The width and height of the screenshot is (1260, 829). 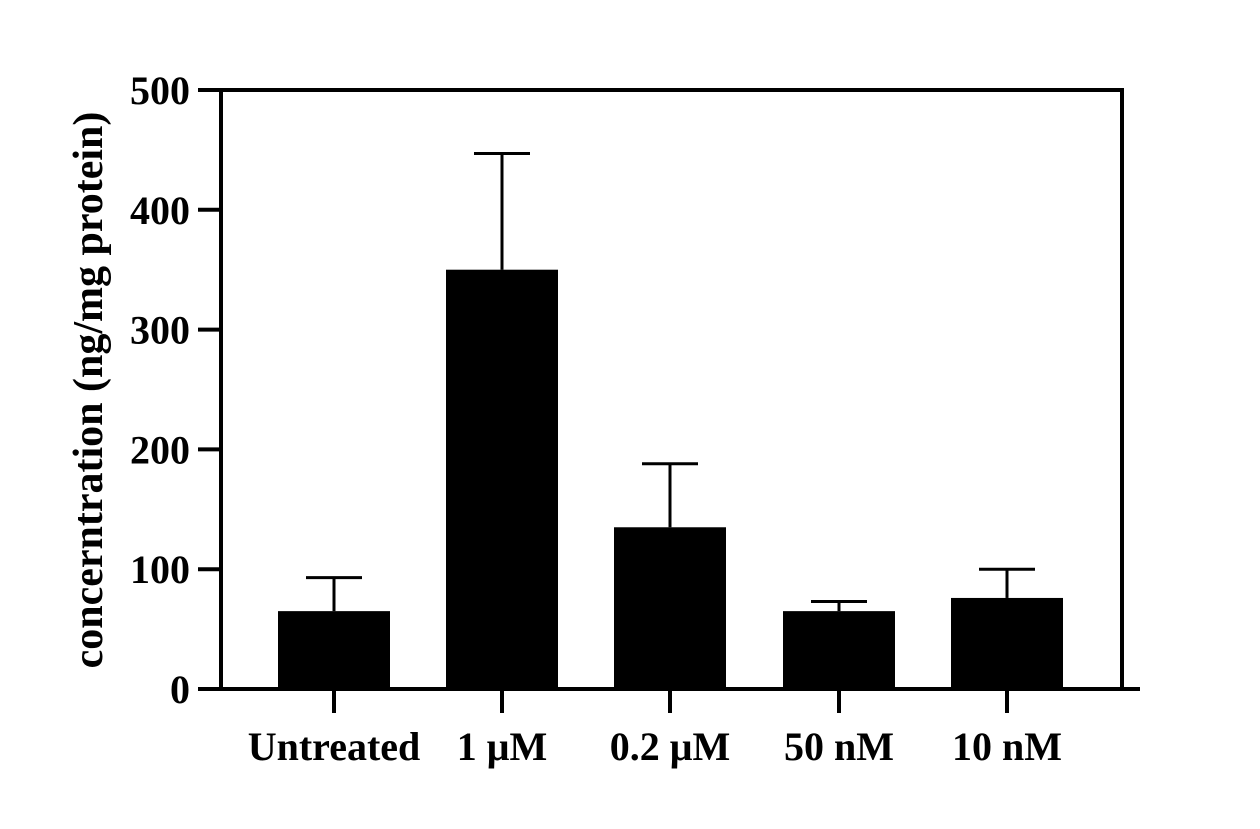 I want to click on x-tick-label: 0.2 μM, so click(x=670, y=746).